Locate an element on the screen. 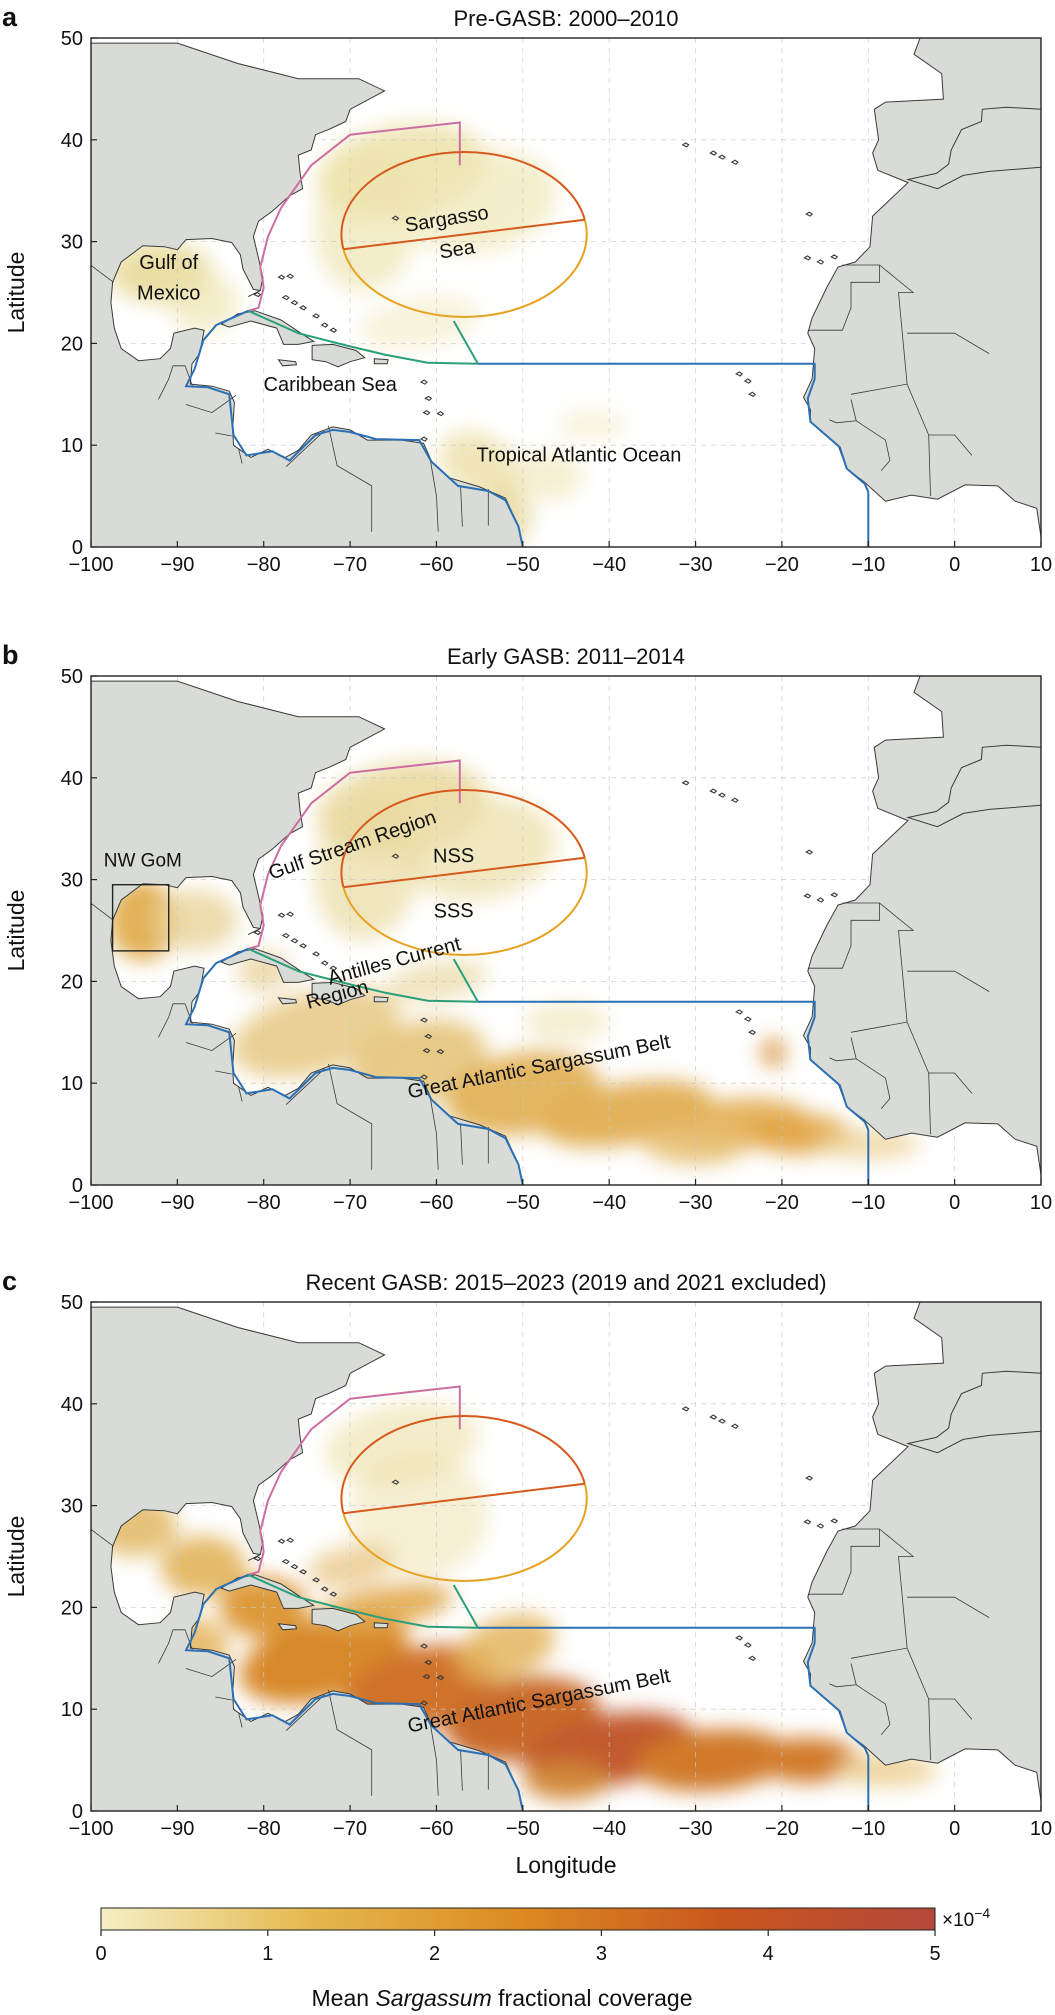 This screenshot has height=2015, width=1055. colorbar-label: Mean Sargassum fractional coverage is located at coordinates (502, 1998).